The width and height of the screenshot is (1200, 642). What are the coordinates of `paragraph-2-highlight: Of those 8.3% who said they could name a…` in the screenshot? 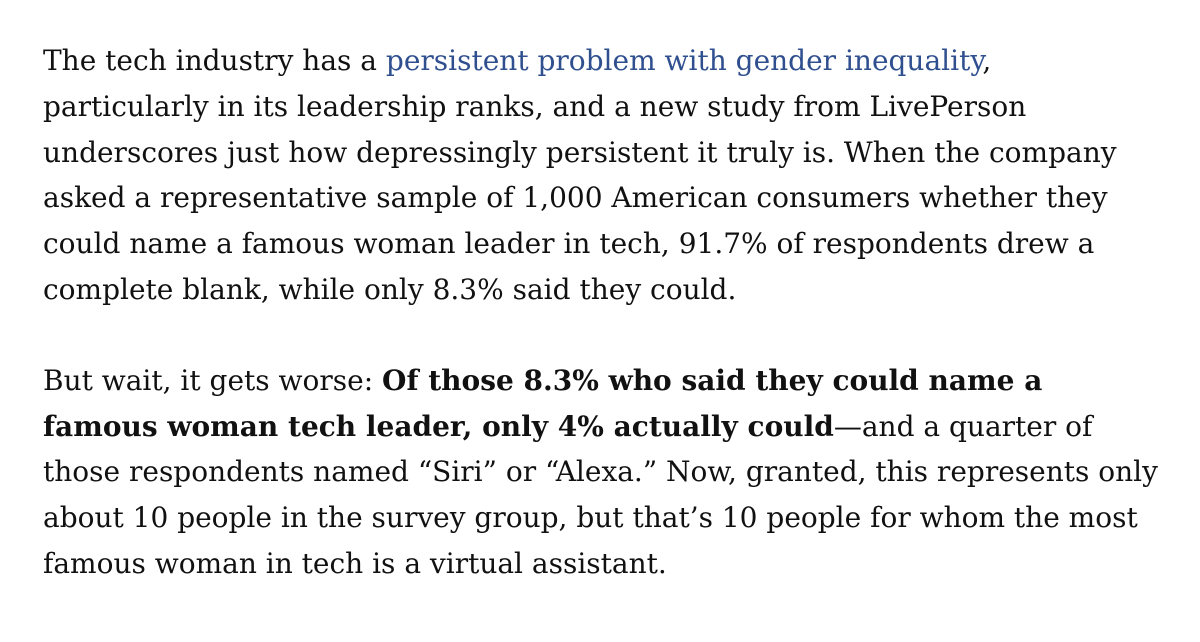 It's located at (543, 403).